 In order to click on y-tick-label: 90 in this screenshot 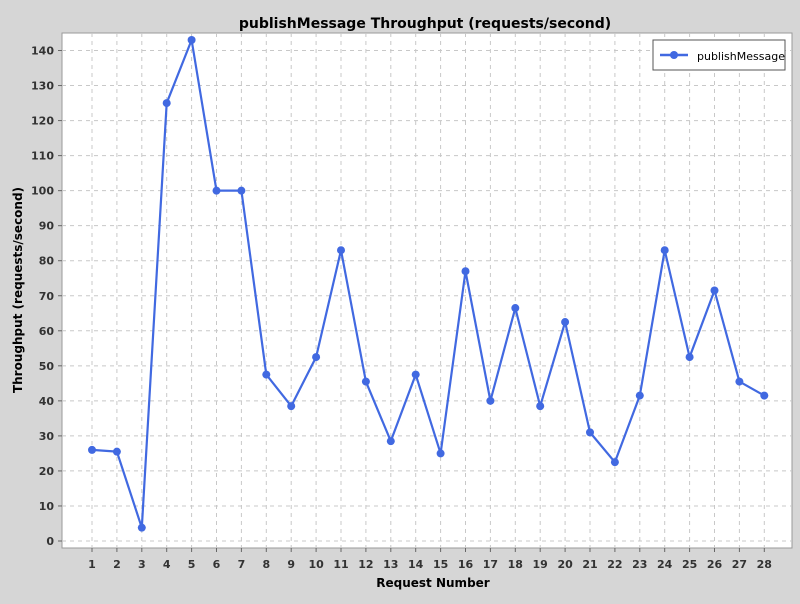, I will do `click(47, 226)`.